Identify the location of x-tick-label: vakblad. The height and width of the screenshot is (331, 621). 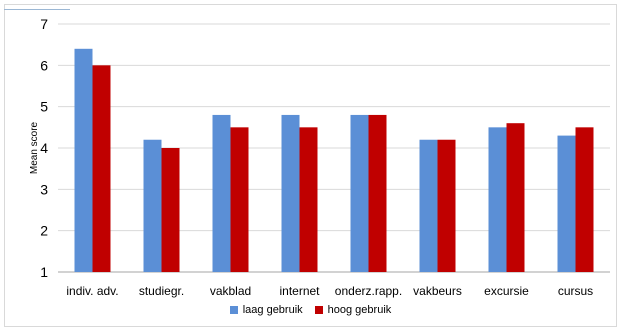
(230, 291).